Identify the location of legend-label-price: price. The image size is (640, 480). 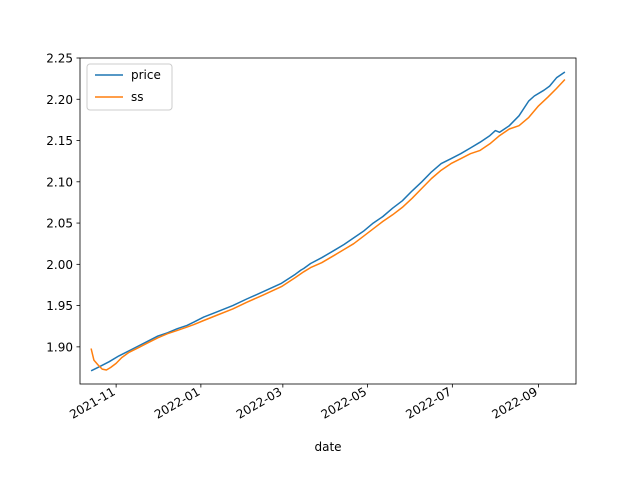
(146, 75).